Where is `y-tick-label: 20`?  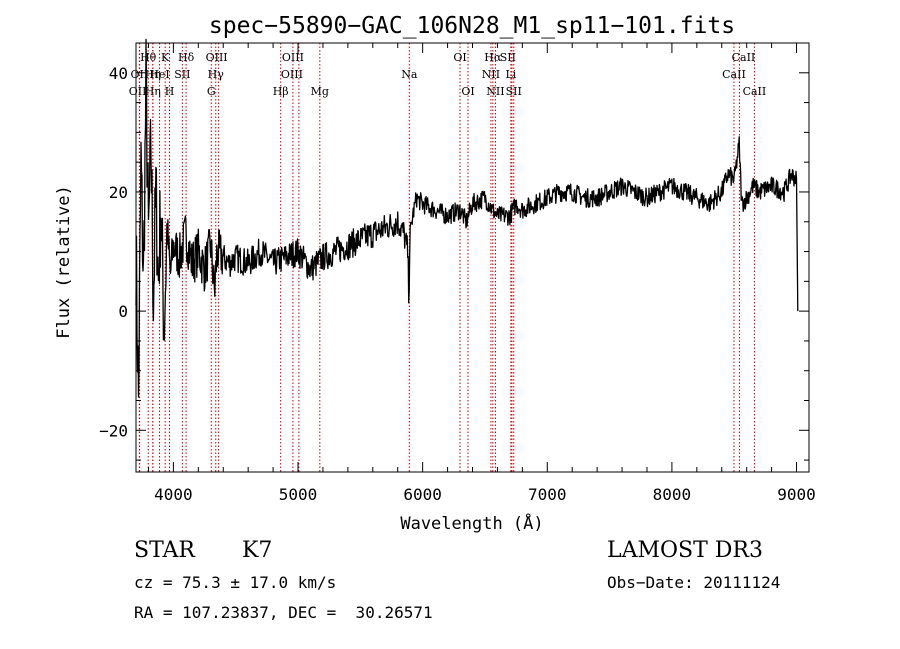
y-tick-label: 20 is located at coordinates (118, 192).